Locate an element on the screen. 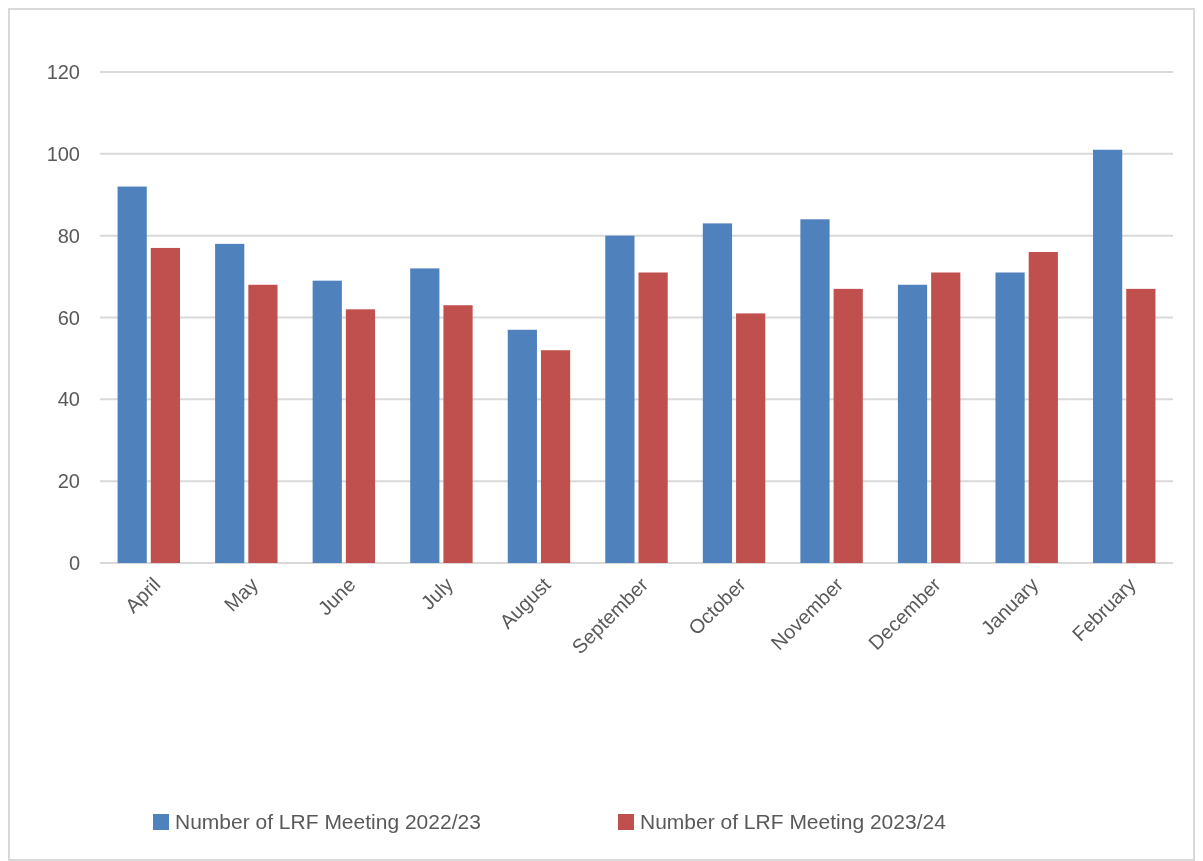 The width and height of the screenshot is (1203, 861). y-tick-label: 40 is located at coordinates (68, 399).